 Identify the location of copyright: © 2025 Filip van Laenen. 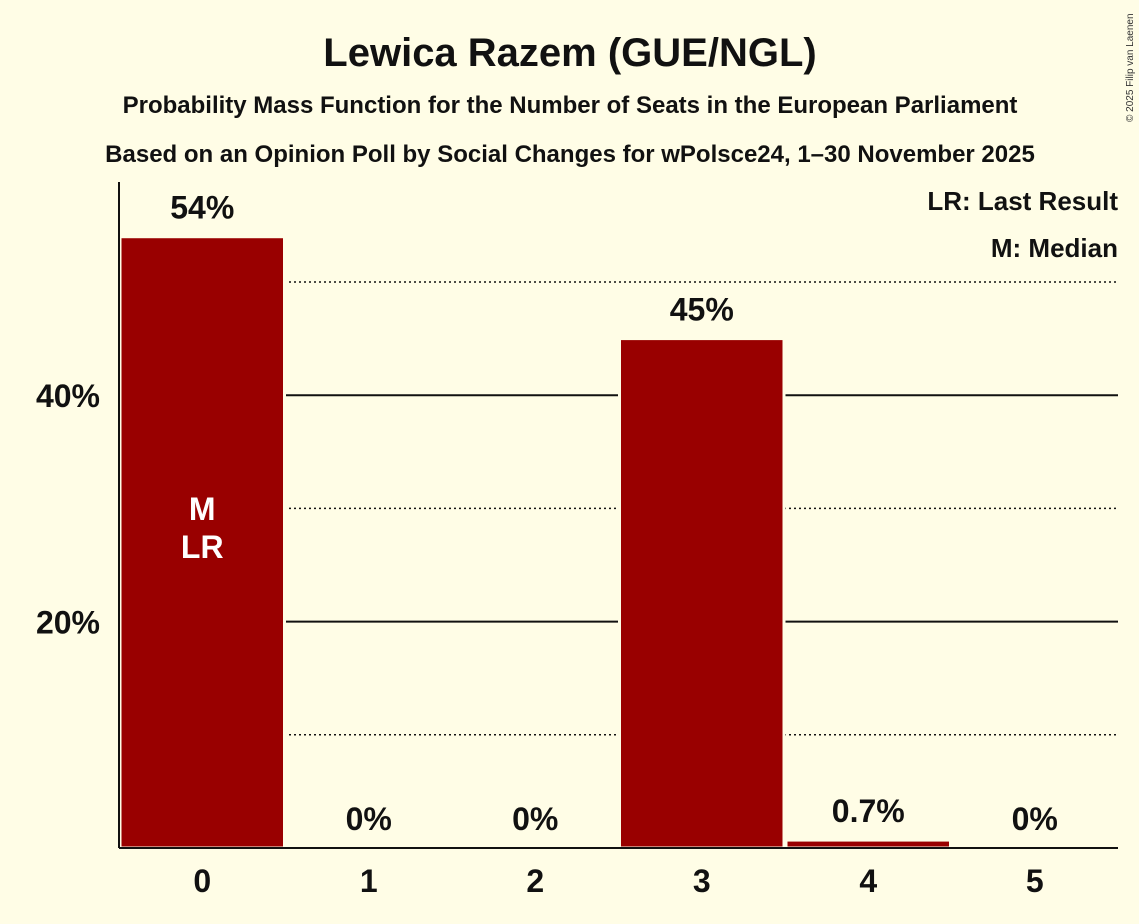
(1130, 67).